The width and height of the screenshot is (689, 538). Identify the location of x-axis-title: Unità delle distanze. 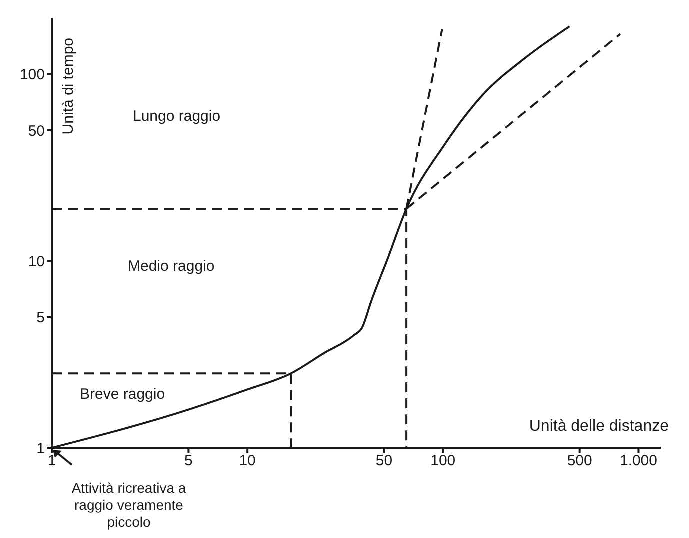
(599, 427).